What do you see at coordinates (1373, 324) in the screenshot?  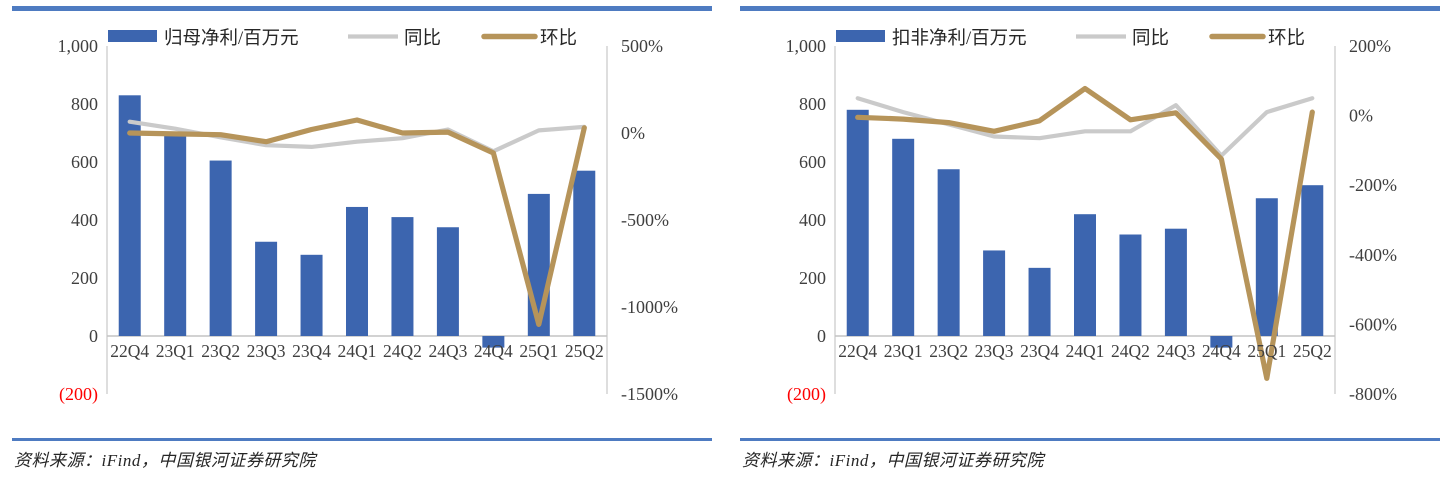 I see `y-axis-right-tick-label: -600%` at bounding box center [1373, 324].